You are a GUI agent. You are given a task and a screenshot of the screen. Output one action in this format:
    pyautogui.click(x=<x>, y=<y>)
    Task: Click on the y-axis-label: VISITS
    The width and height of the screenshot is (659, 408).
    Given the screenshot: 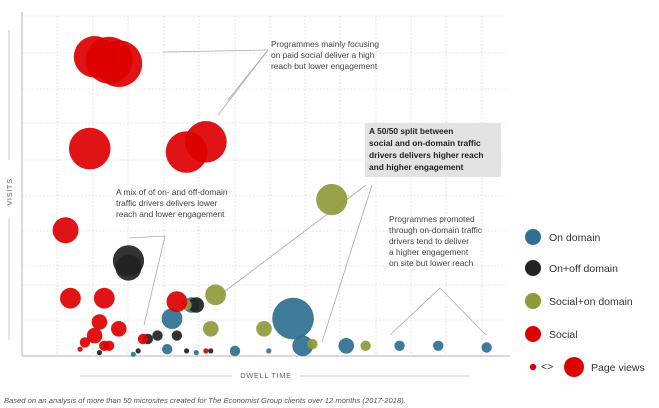 What is the action you would take?
    pyautogui.click(x=9, y=191)
    